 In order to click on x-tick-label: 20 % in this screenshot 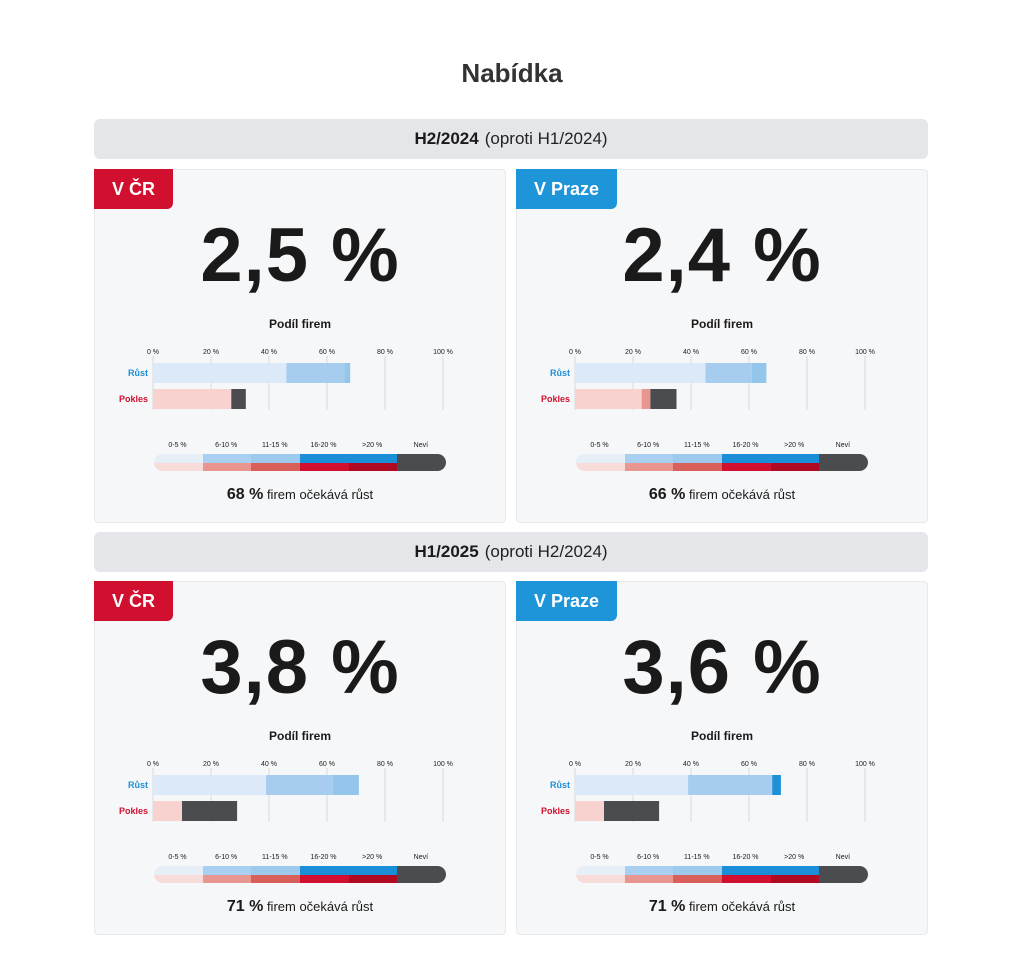, I will do `click(633, 764)`.